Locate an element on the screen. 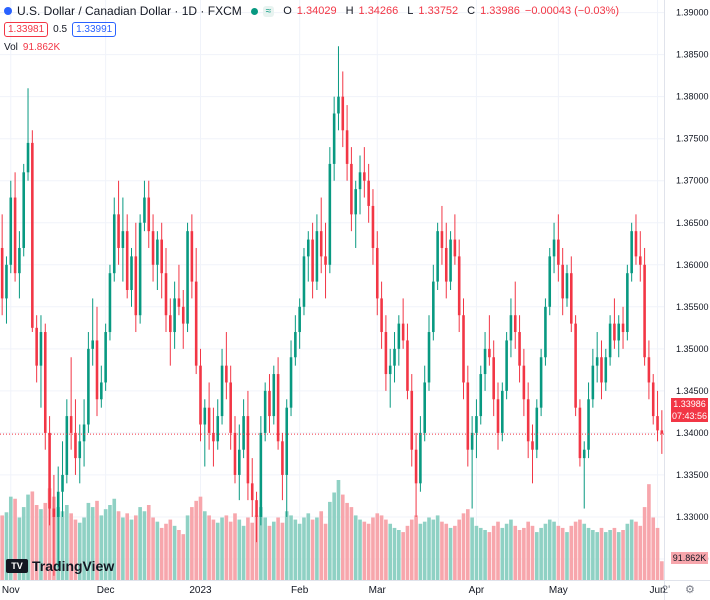 The width and height of the screenshot is (710, 600). buy-button: 1.33991 is located at coordinates (94, 29).